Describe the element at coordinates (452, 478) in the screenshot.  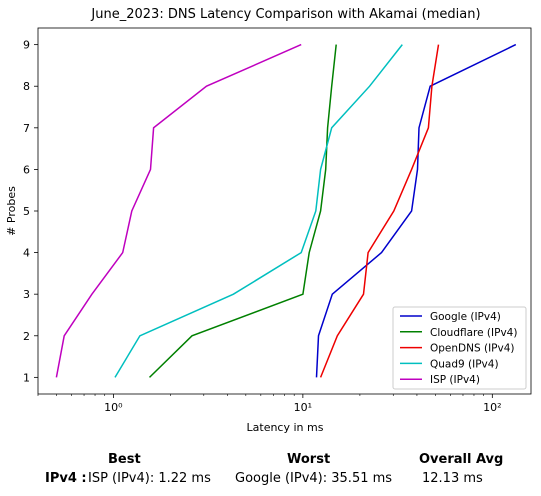
I see `overall-avg-value: 12.13 ms` at that location.